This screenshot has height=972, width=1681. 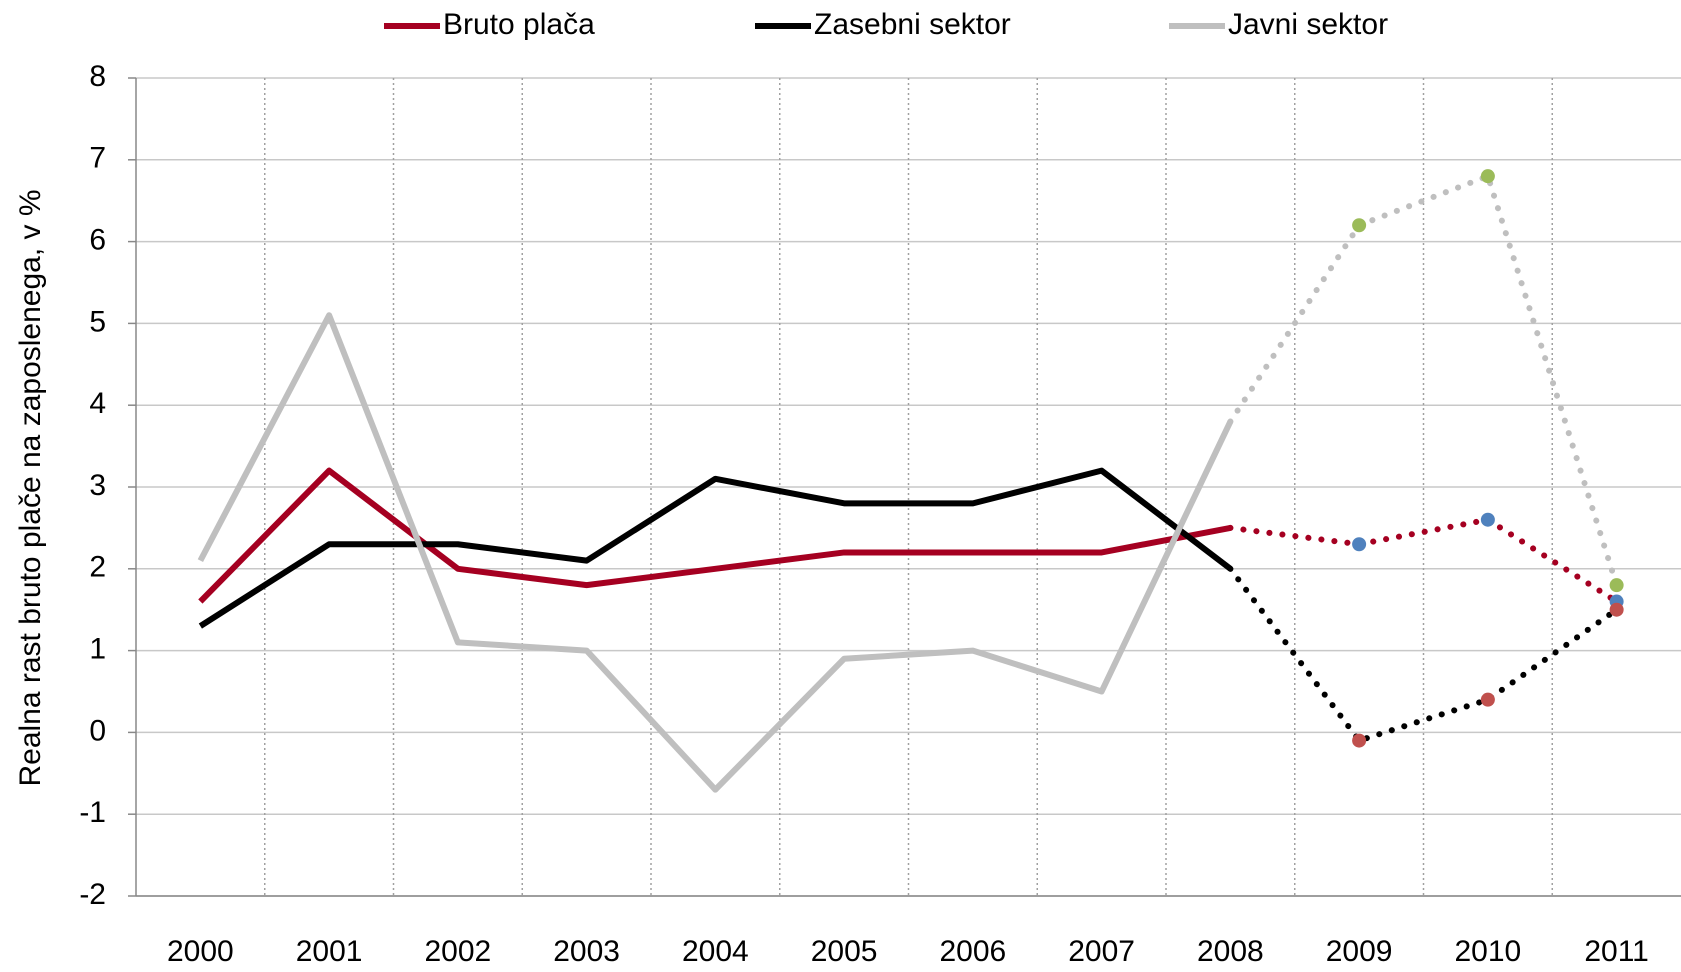 What do you see at coordinates (97, 76) in the screenshot?
I see `y-tick-label: 8` at bounding box center [97, 76].